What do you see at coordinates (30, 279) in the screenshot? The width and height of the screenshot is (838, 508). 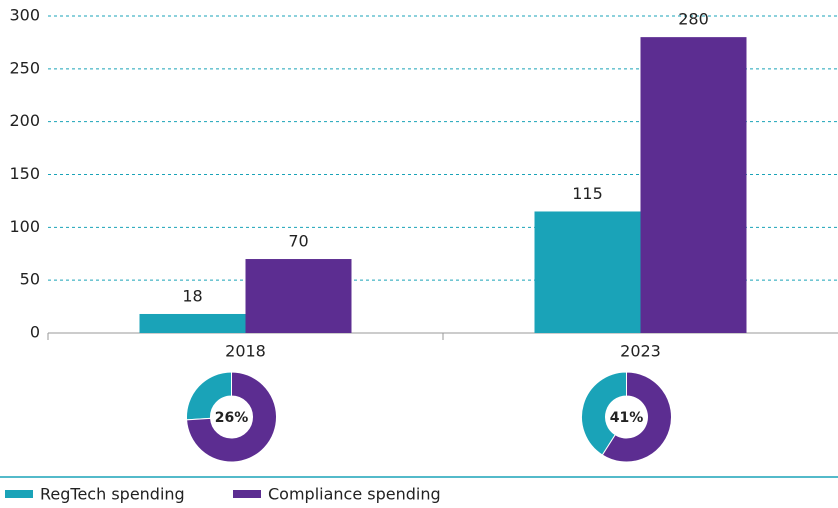 I see `y-tick-label: 50` at bounding box center [30, 279].